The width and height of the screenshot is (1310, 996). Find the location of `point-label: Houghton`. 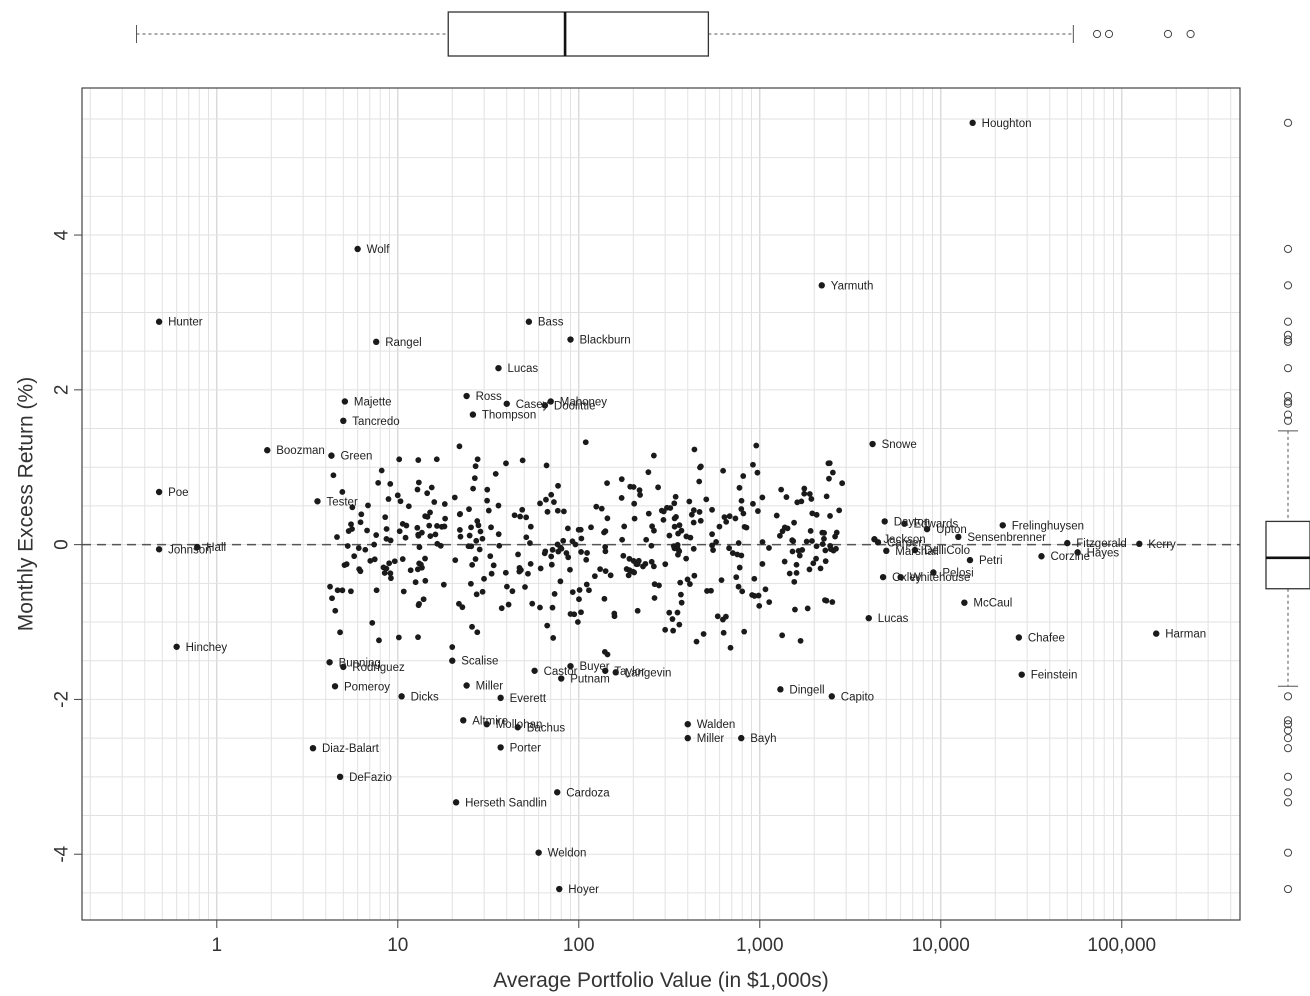

point-label: Houghton is located at coordinates (1007, 124).